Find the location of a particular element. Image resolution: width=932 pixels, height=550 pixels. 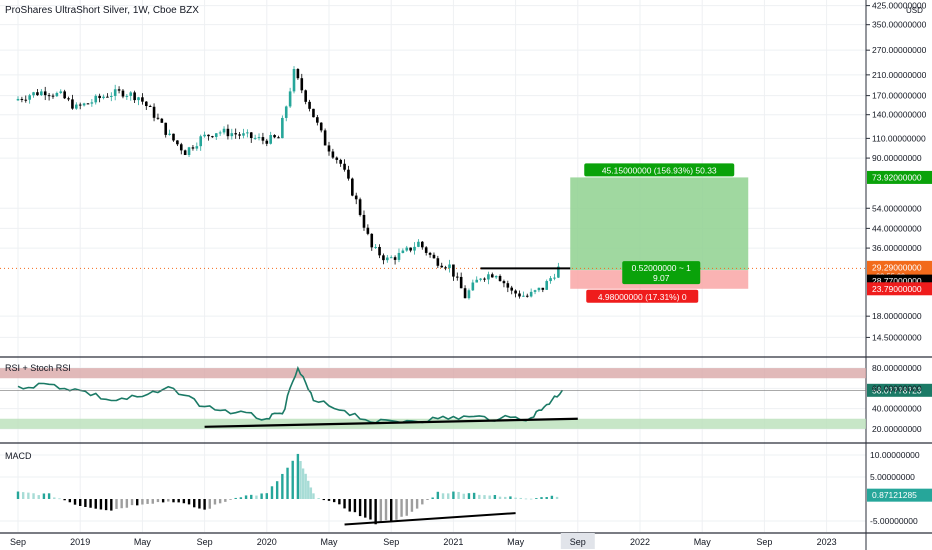

macd-histogram is located at coordinates (287, 489).